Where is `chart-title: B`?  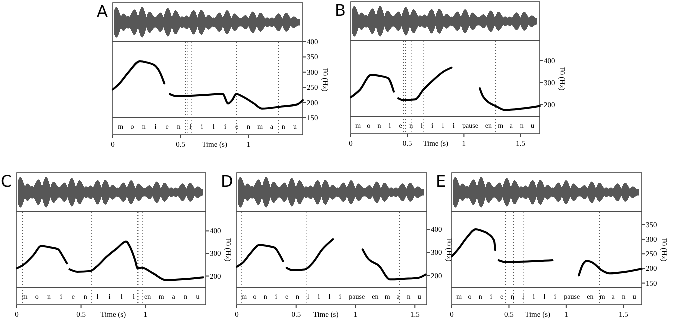 chart-title: B is located at coordinates (340, 10).